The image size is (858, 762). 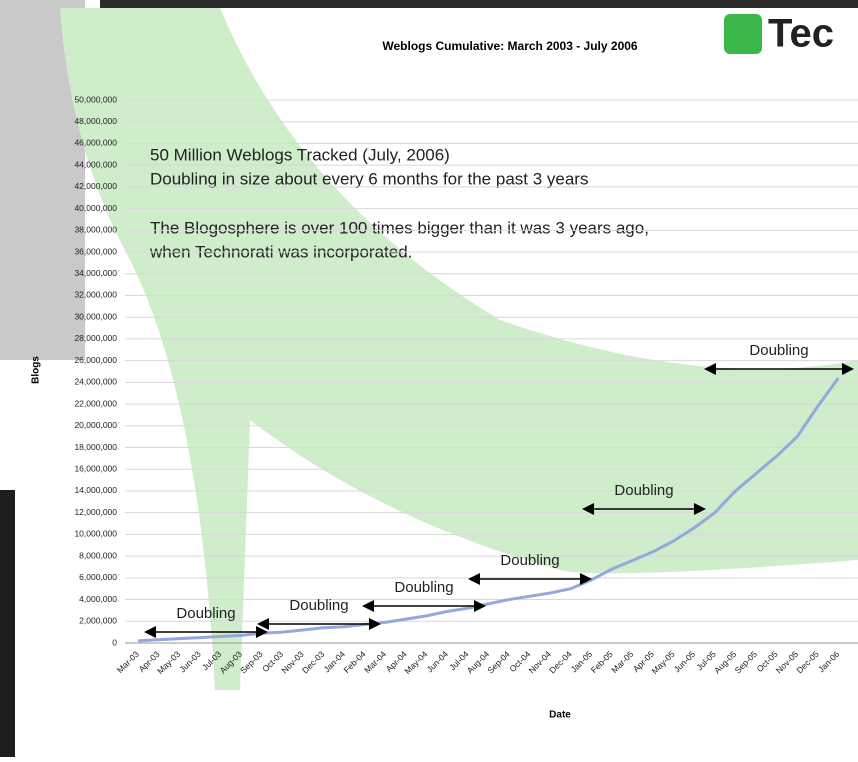 What do you see at coordinates (114, 642) in the screenshot?
I see `y-tick-label: 0` at bounding box center [114, 642].